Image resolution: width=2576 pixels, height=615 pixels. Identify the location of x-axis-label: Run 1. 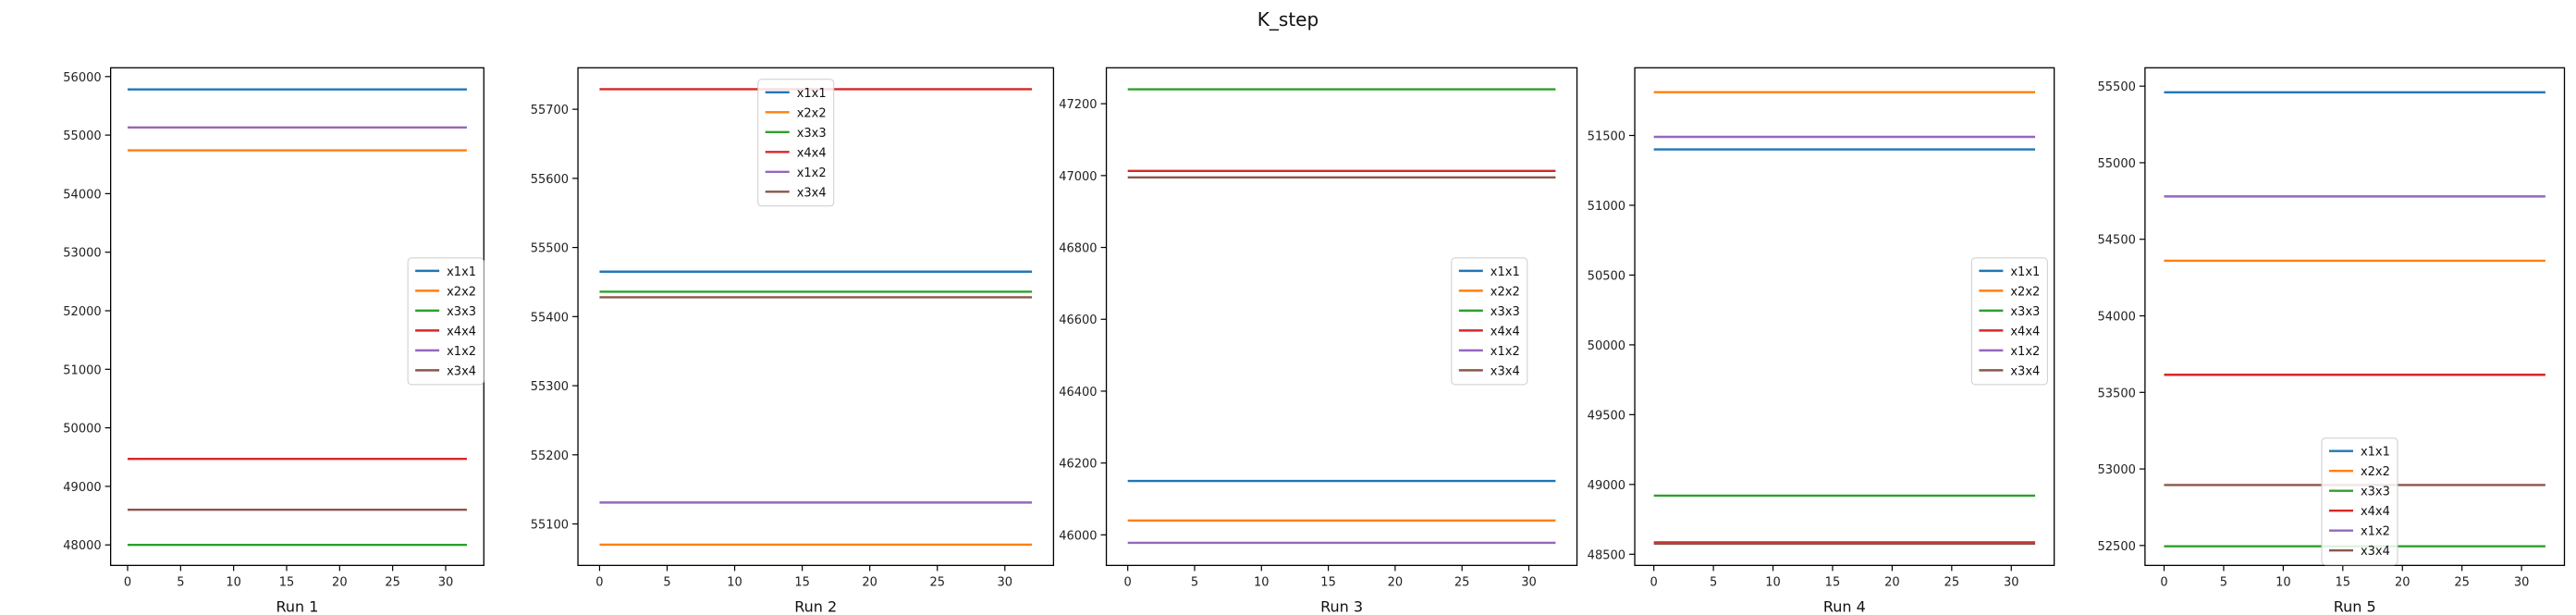
(297, 606).